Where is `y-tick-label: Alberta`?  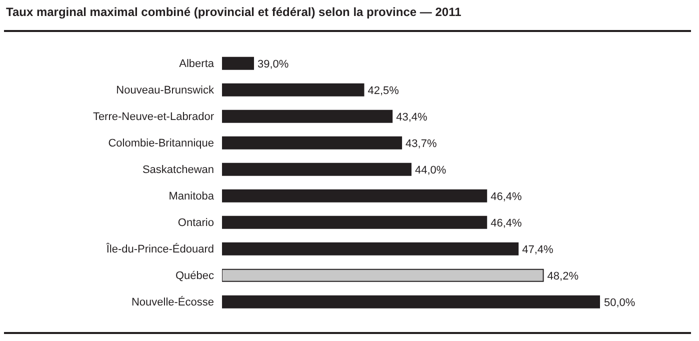 y-tick-label: Alberta is located at coordinates (197, 64).